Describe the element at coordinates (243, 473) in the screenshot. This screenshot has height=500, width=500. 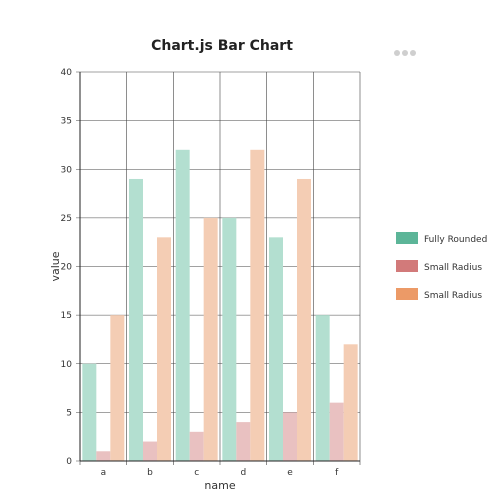
I see `x-tick-label: d` at that location.